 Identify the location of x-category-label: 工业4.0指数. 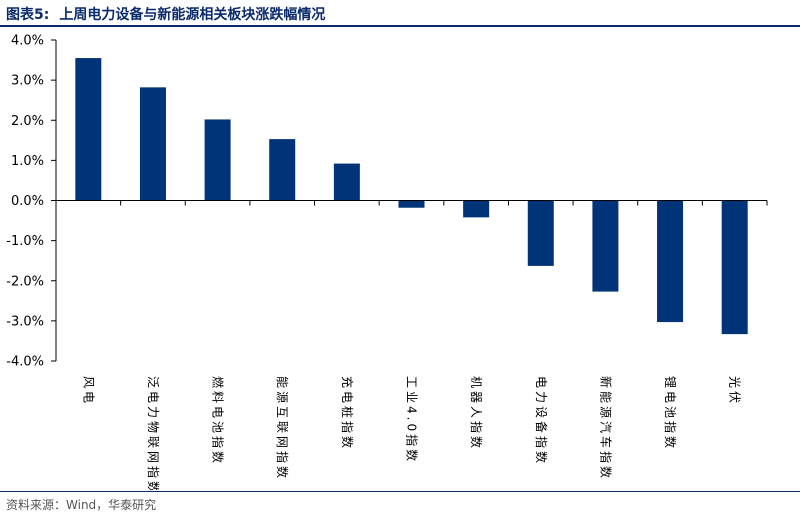
(412, 420).